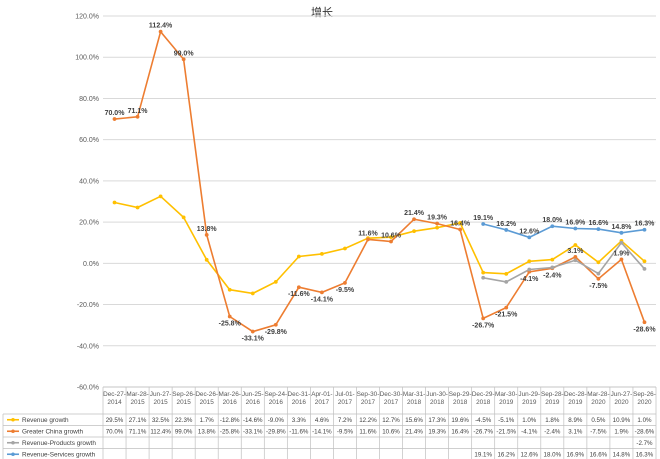 The image size is (660, 459). Describe the element at coordinates (575, 432) in the screenshot. I see `table-cell: 3.1%` at that location.